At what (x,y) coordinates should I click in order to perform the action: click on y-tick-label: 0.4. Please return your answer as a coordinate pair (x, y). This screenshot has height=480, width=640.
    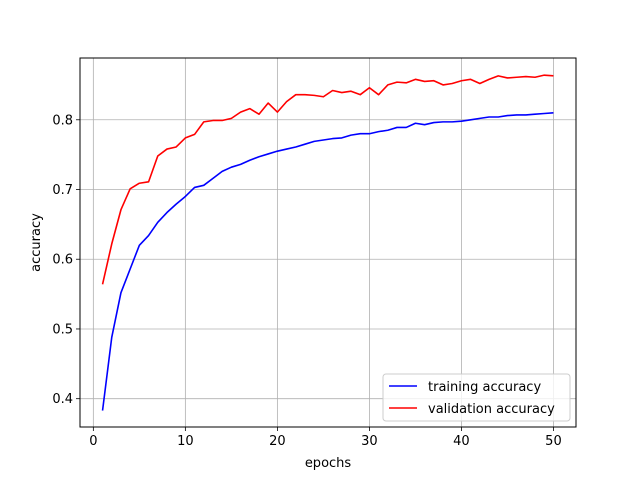
    Looking at the image, I should click on (62, 399).